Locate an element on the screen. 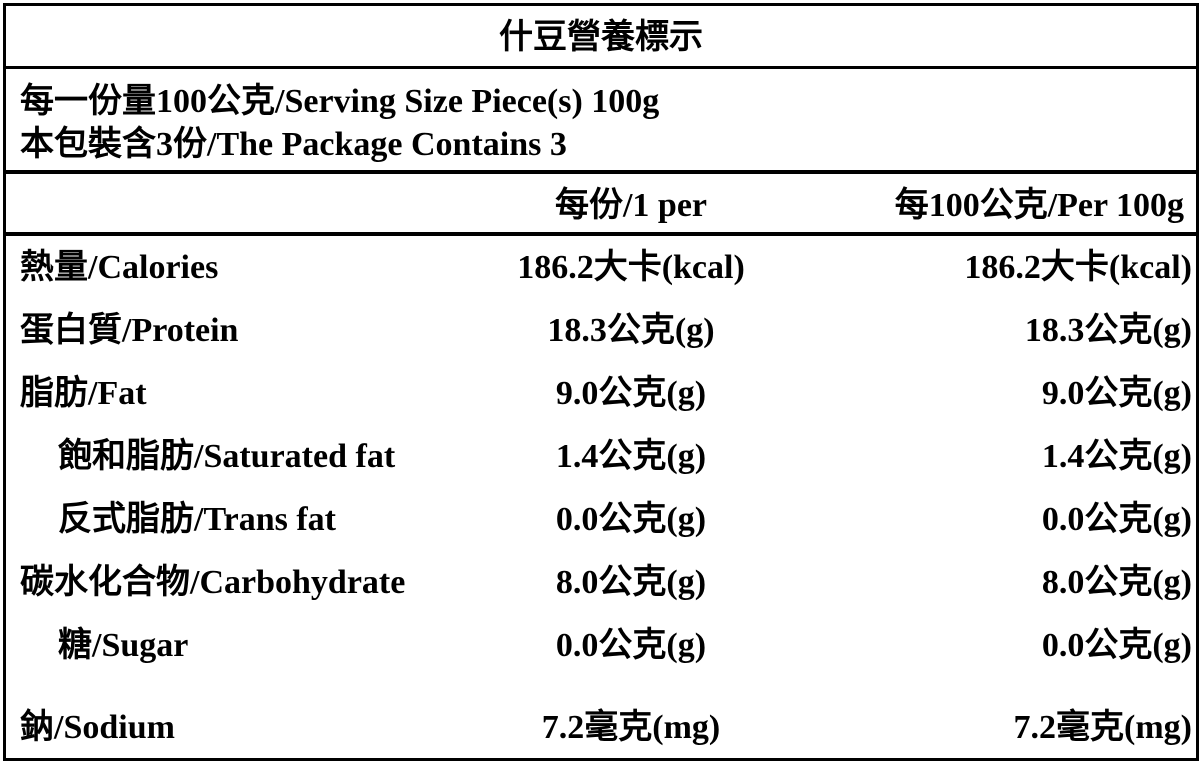 The image size is (1202, 770). nutrient-name: 飽和脂肪/Saturated fat is located at coordinates (227, 456).